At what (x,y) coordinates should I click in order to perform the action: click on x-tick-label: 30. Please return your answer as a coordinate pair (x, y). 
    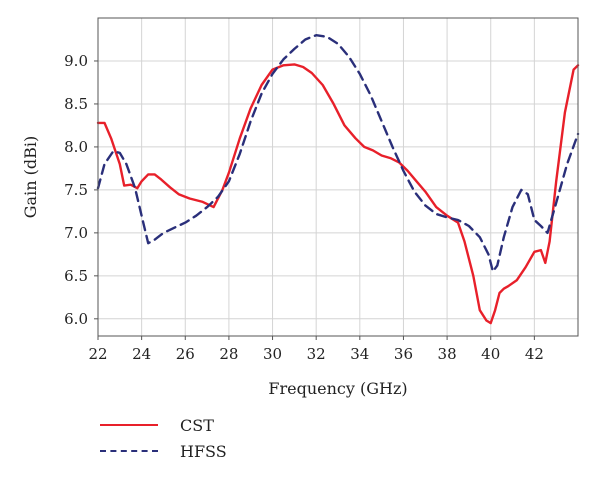
    Looking at the image, I should click on (272, 354).